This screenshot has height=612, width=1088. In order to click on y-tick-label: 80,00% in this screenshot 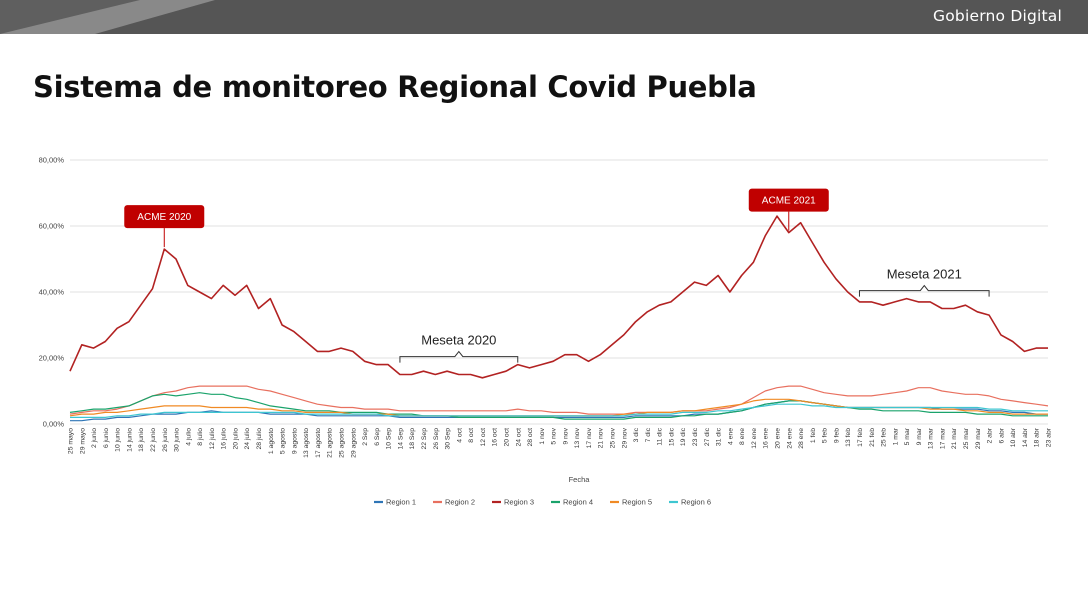, I will do `click(52, 160)`.